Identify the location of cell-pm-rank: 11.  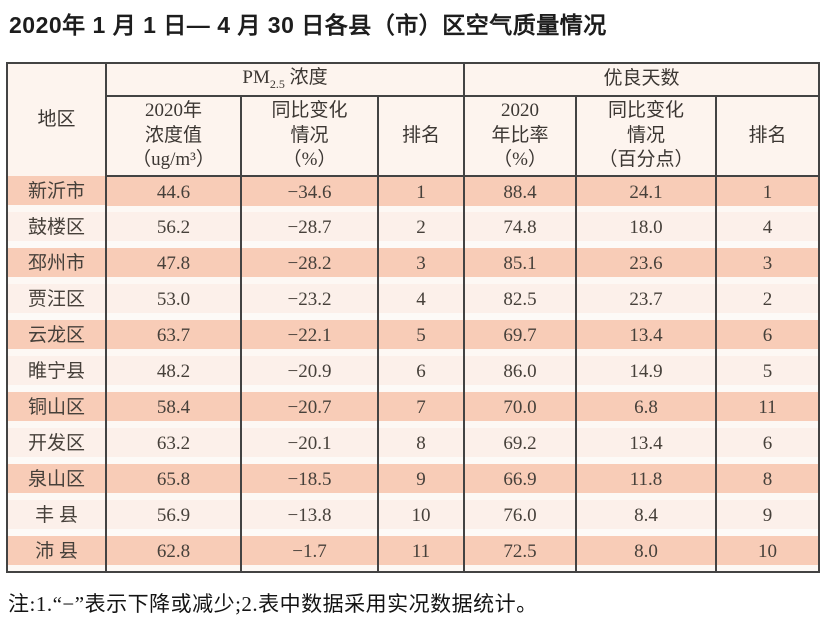
(421, 554).